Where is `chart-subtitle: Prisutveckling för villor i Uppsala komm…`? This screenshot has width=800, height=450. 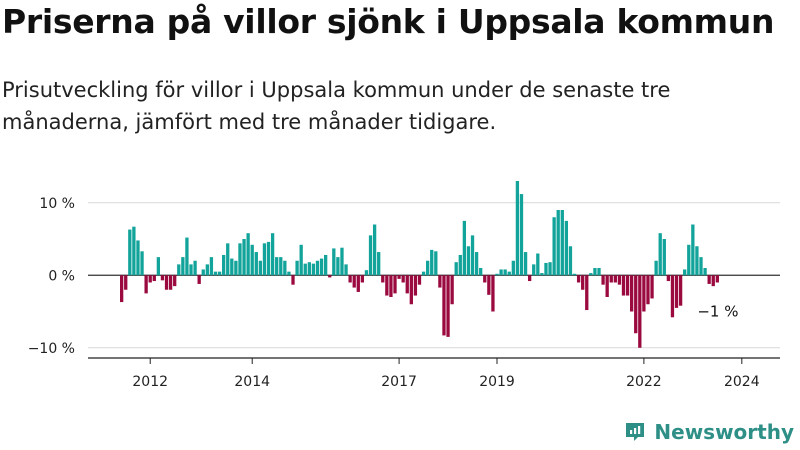
chart-subtitle: Prisutveckling för villor i Uppsala komm… is located at coordinates (336, 106).